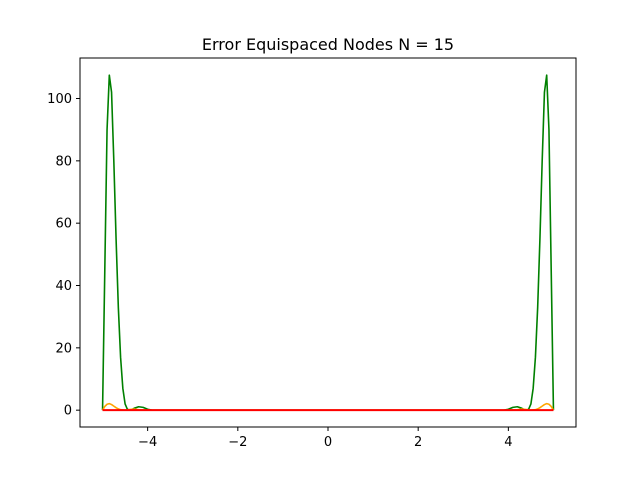  I want to click on y-tick-label: 0, so click(68, 411).